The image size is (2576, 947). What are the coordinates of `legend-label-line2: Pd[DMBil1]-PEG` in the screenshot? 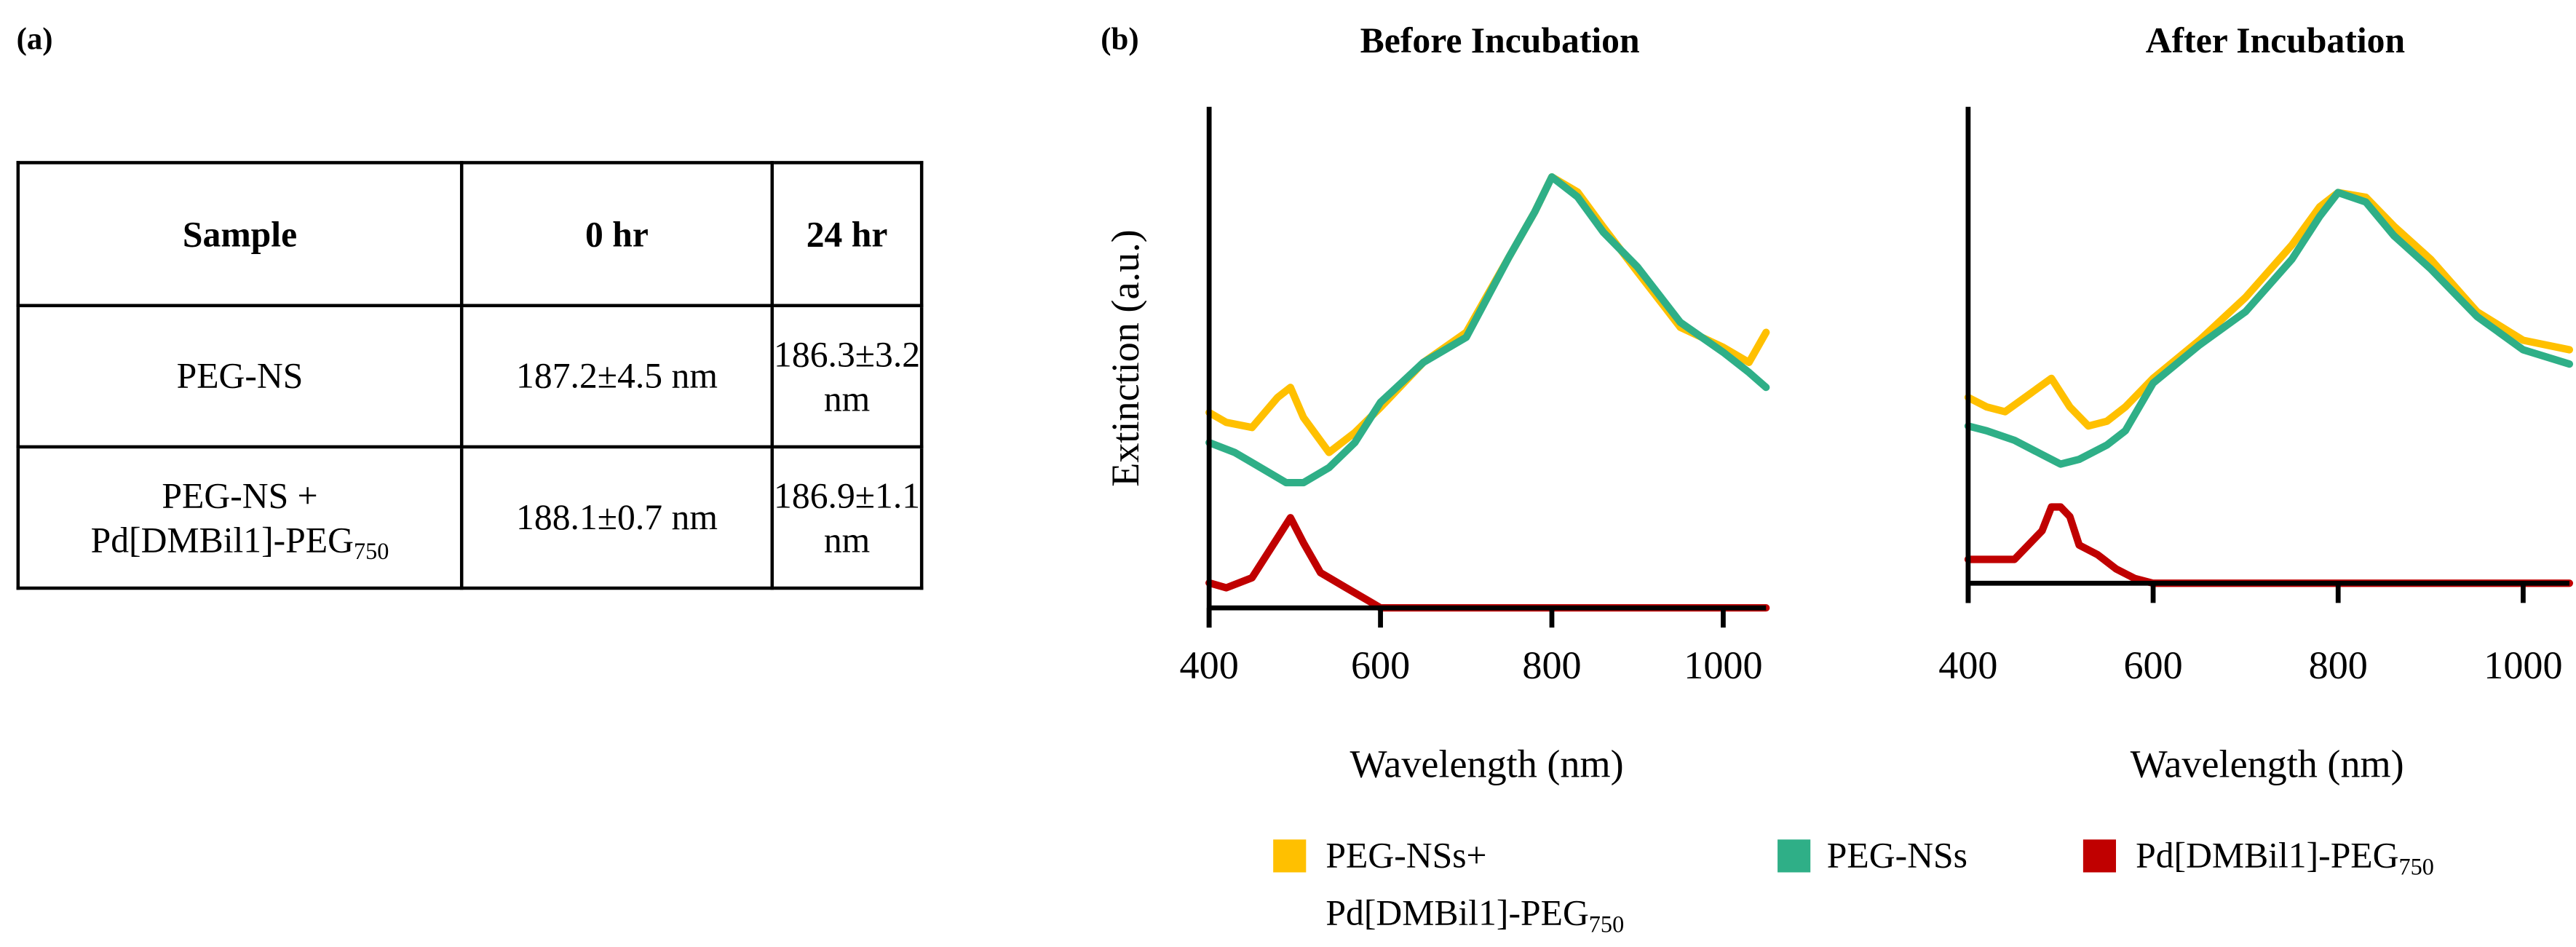 It's located at (1457, 912).